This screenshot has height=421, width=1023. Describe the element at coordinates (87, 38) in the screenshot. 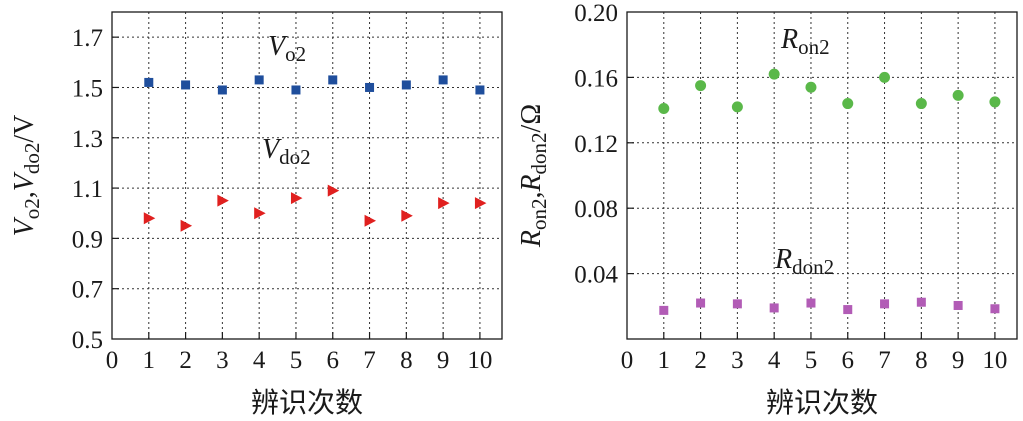

I see `y-tick-label: 1.7` at that location.